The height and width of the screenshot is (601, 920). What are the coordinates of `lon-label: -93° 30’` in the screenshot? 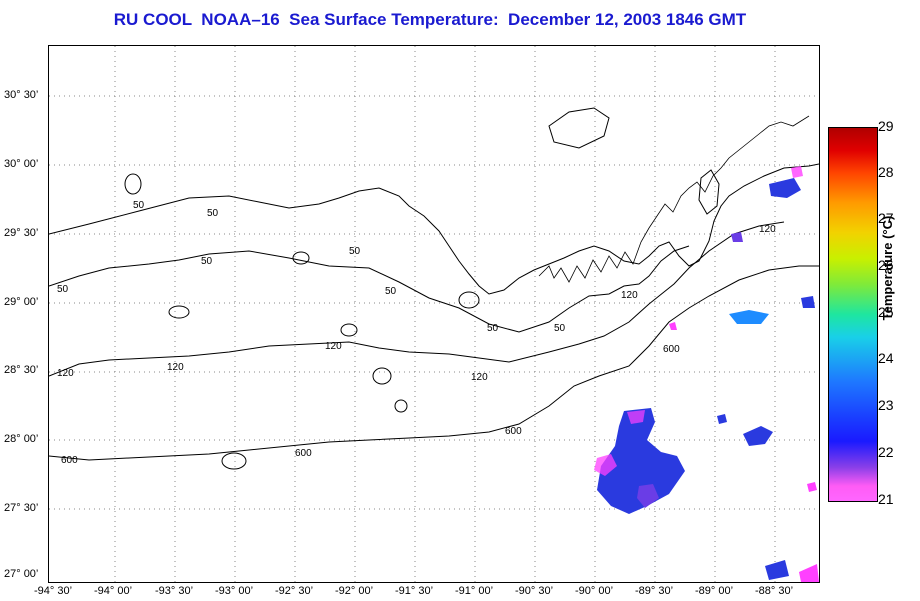 It's located at (174, 591).